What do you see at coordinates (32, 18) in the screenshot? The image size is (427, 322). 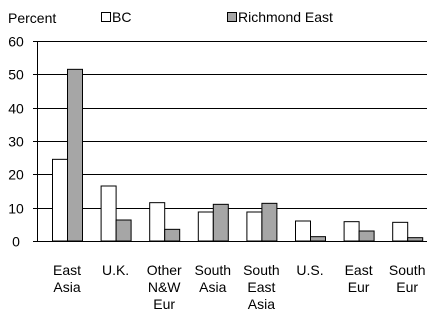 I see `y-axis-title: Percent` at bounding box center [32, 18].